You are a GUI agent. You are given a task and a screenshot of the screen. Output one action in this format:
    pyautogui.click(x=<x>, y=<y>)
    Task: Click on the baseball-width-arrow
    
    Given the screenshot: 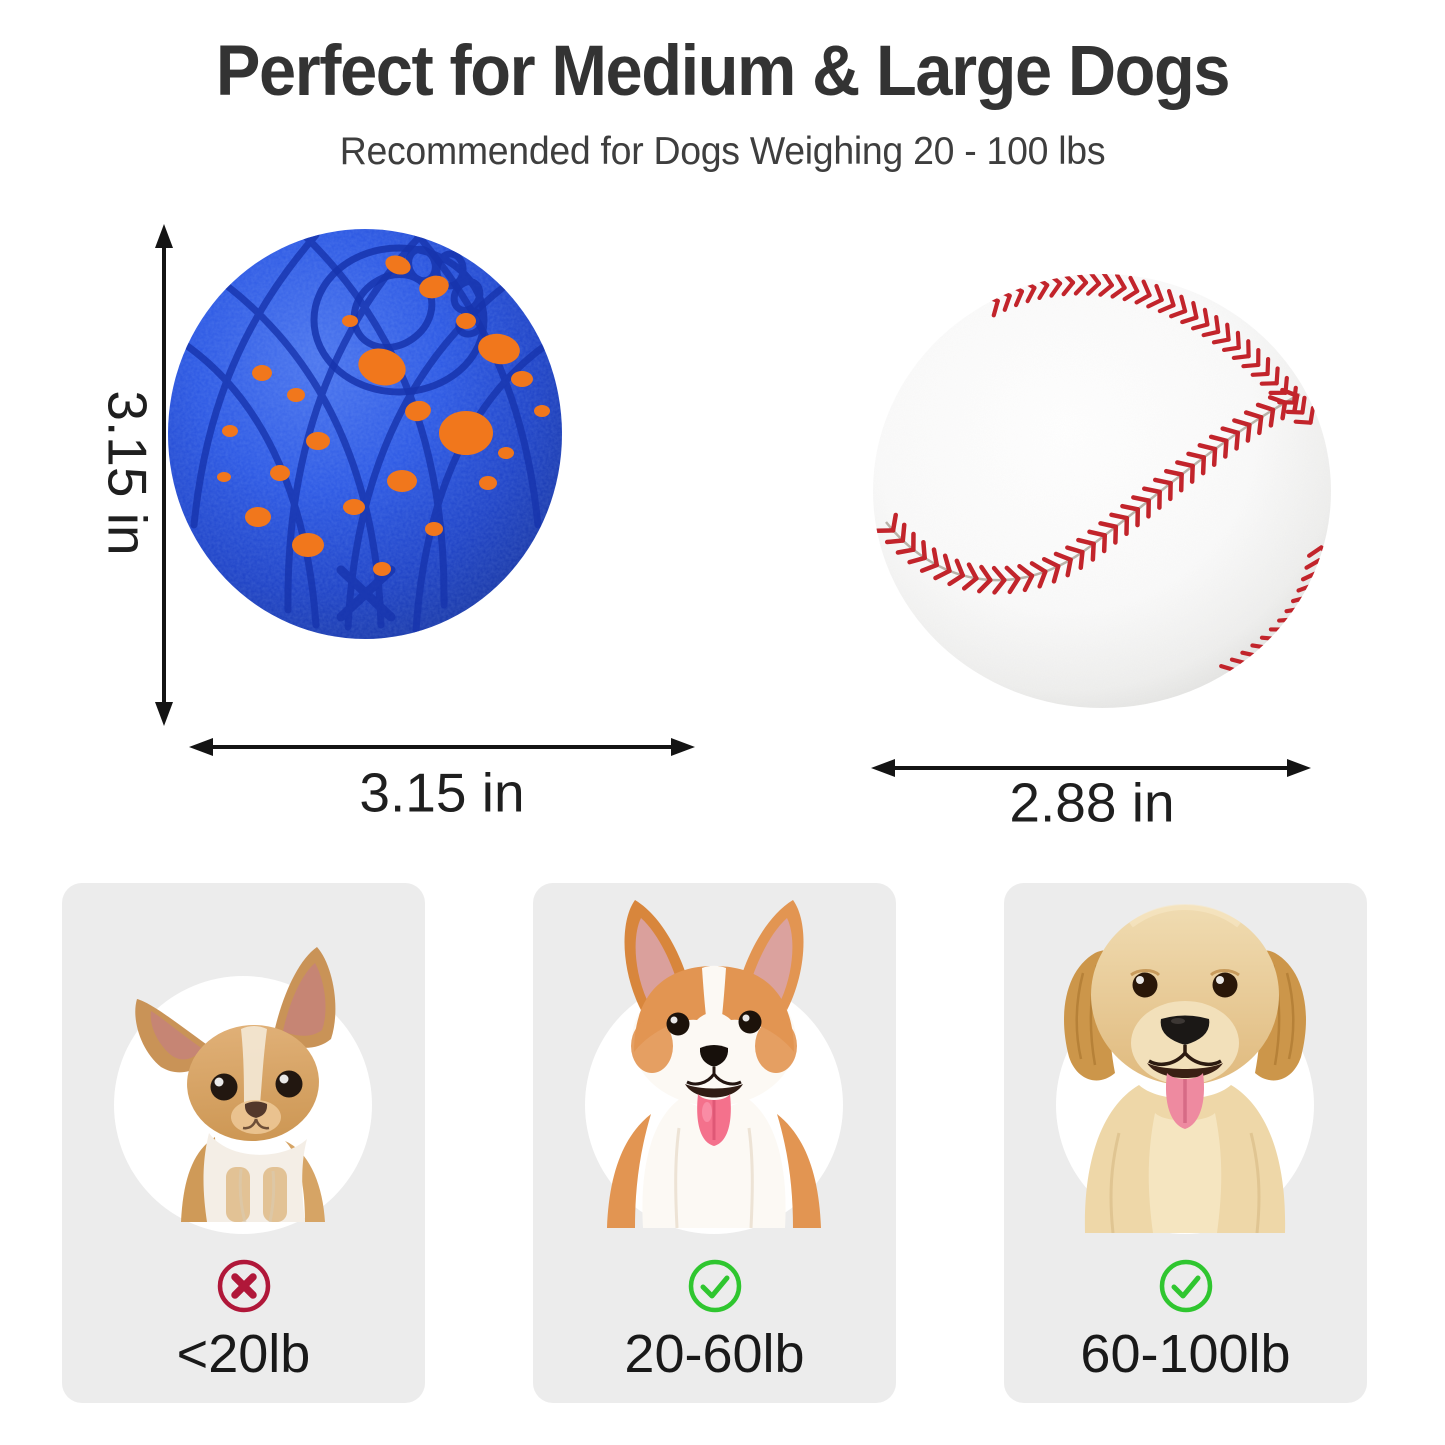 What is the action you would take?
    pyautogui.click(x=1091, y=768)
    